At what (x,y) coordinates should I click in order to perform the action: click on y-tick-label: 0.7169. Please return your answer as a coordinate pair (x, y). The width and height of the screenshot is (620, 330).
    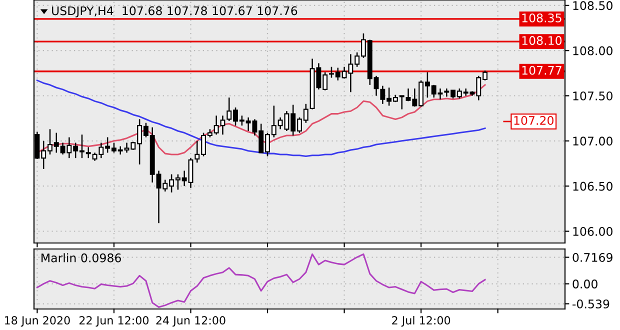
    Looking at the image, I should click on (592, 257).